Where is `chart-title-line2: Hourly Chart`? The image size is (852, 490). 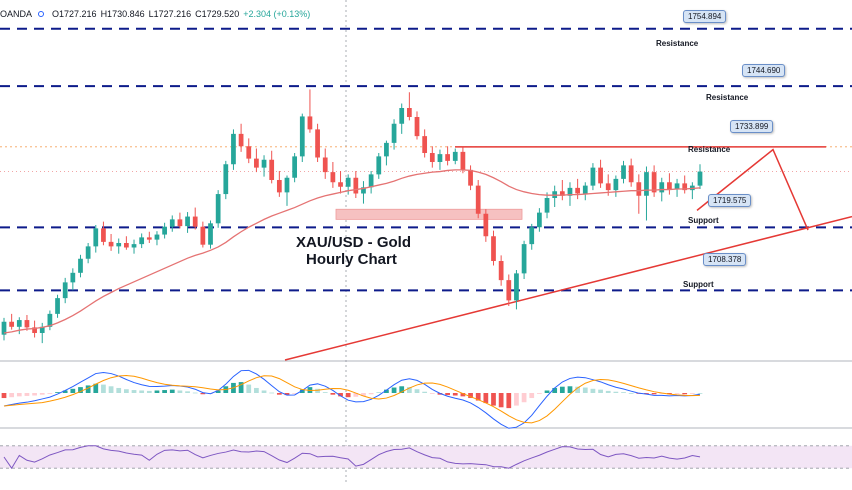
chart-title-line2: Hourly Chart is located at coordinates (351, 259).